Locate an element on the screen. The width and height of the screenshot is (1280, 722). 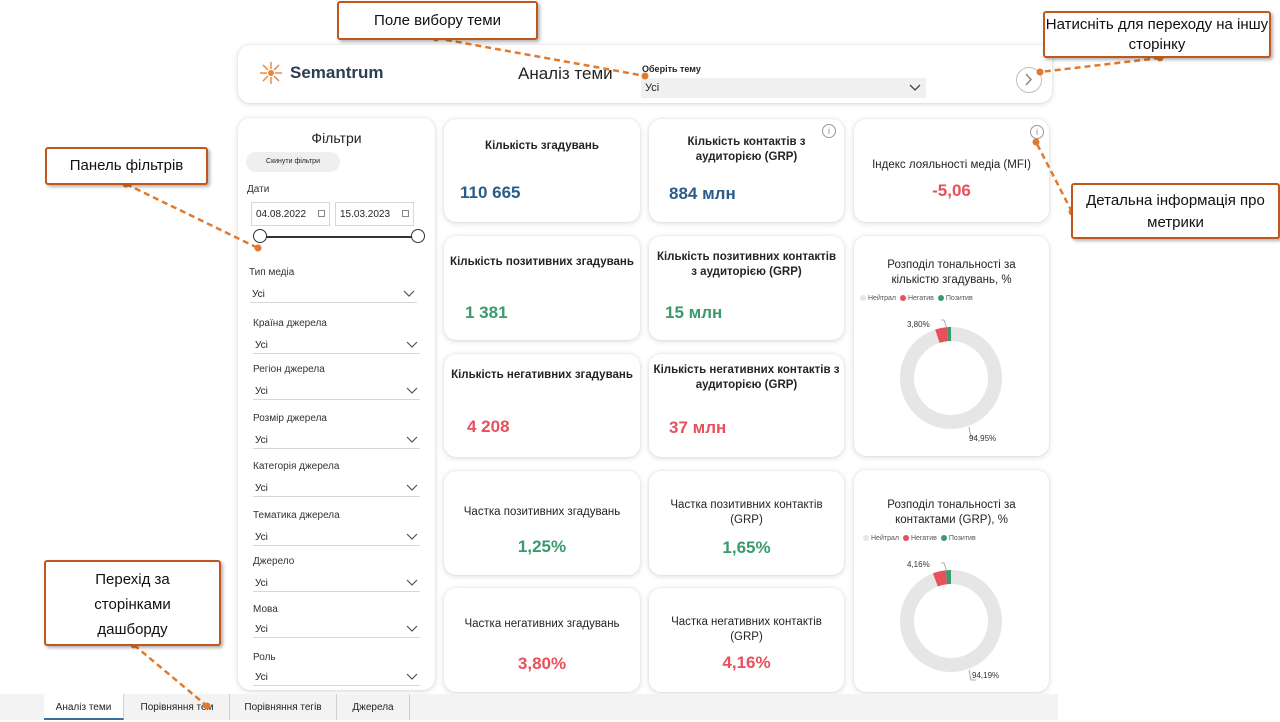
legend-item: Позитив is located at coordinates (958, 538).